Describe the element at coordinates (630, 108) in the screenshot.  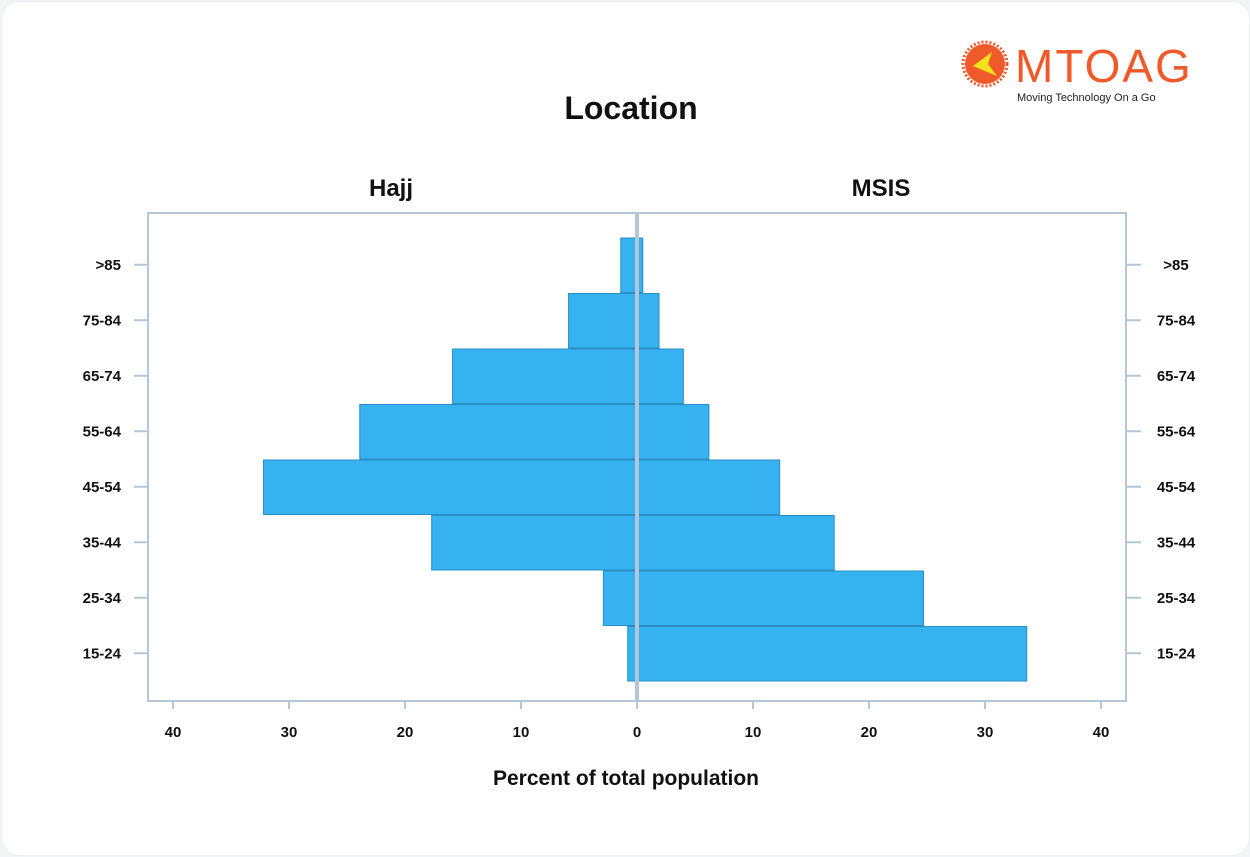
I see `chart-title: Location` at that location.